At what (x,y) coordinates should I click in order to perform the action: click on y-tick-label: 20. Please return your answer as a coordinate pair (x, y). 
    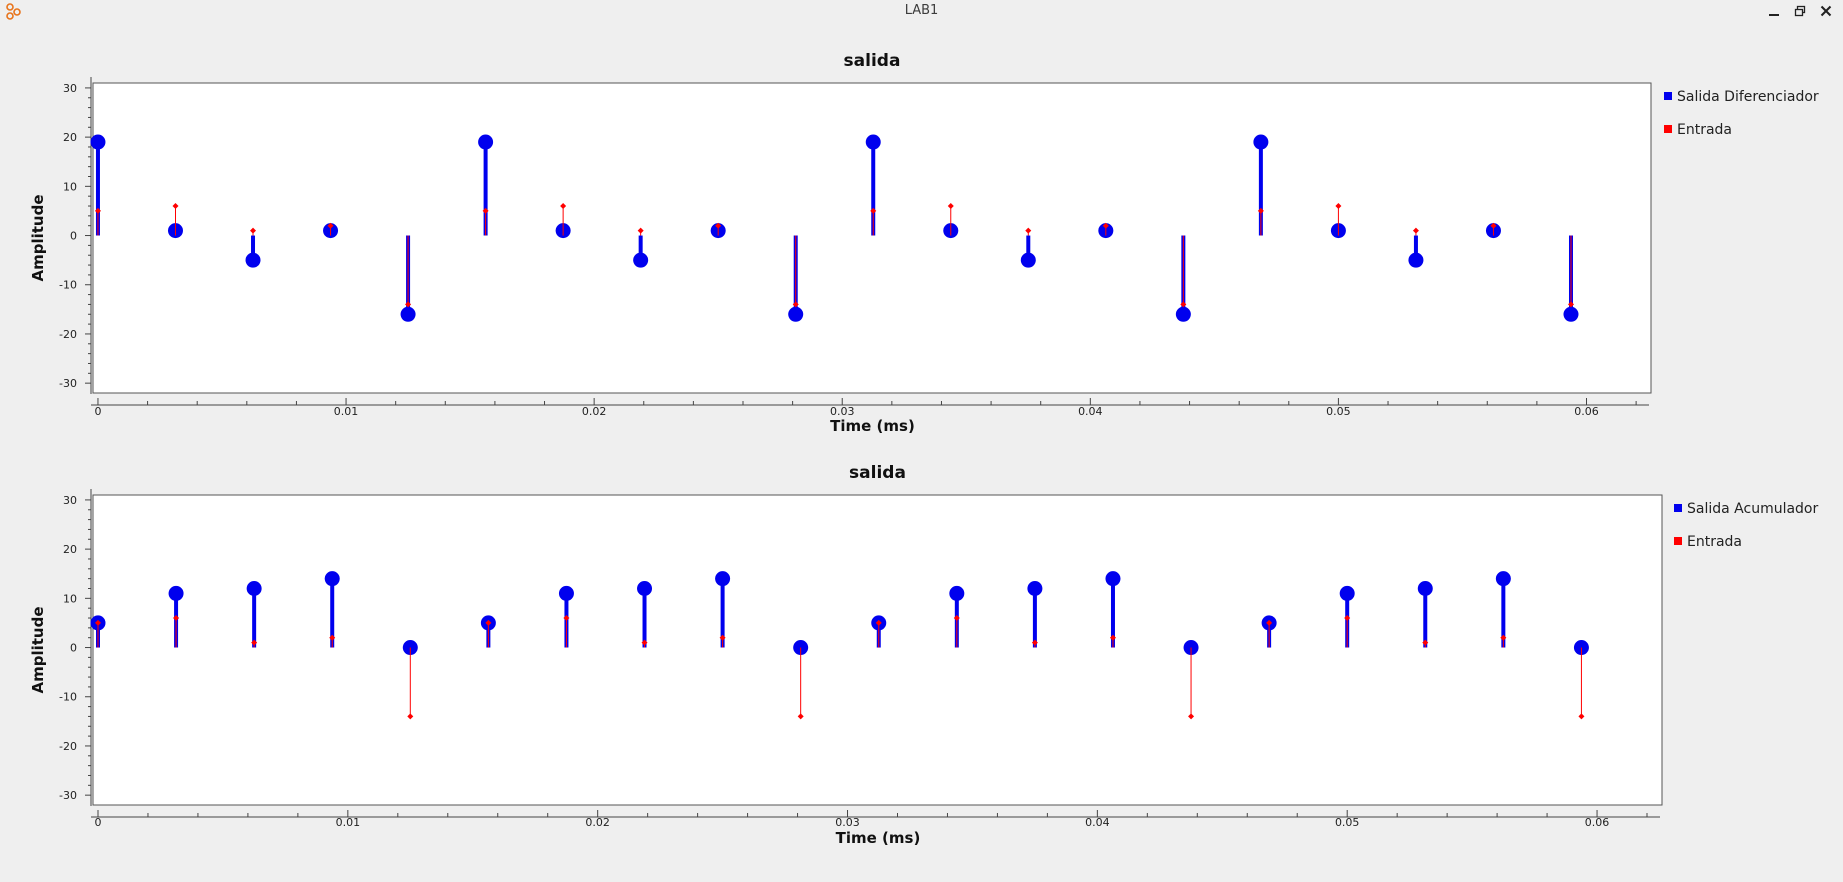
    Looking at the image, I should click on (70, 137).